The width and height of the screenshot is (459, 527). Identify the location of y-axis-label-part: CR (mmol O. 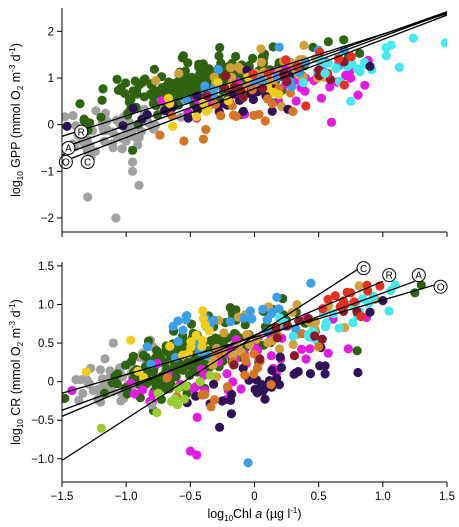
(16, 382).